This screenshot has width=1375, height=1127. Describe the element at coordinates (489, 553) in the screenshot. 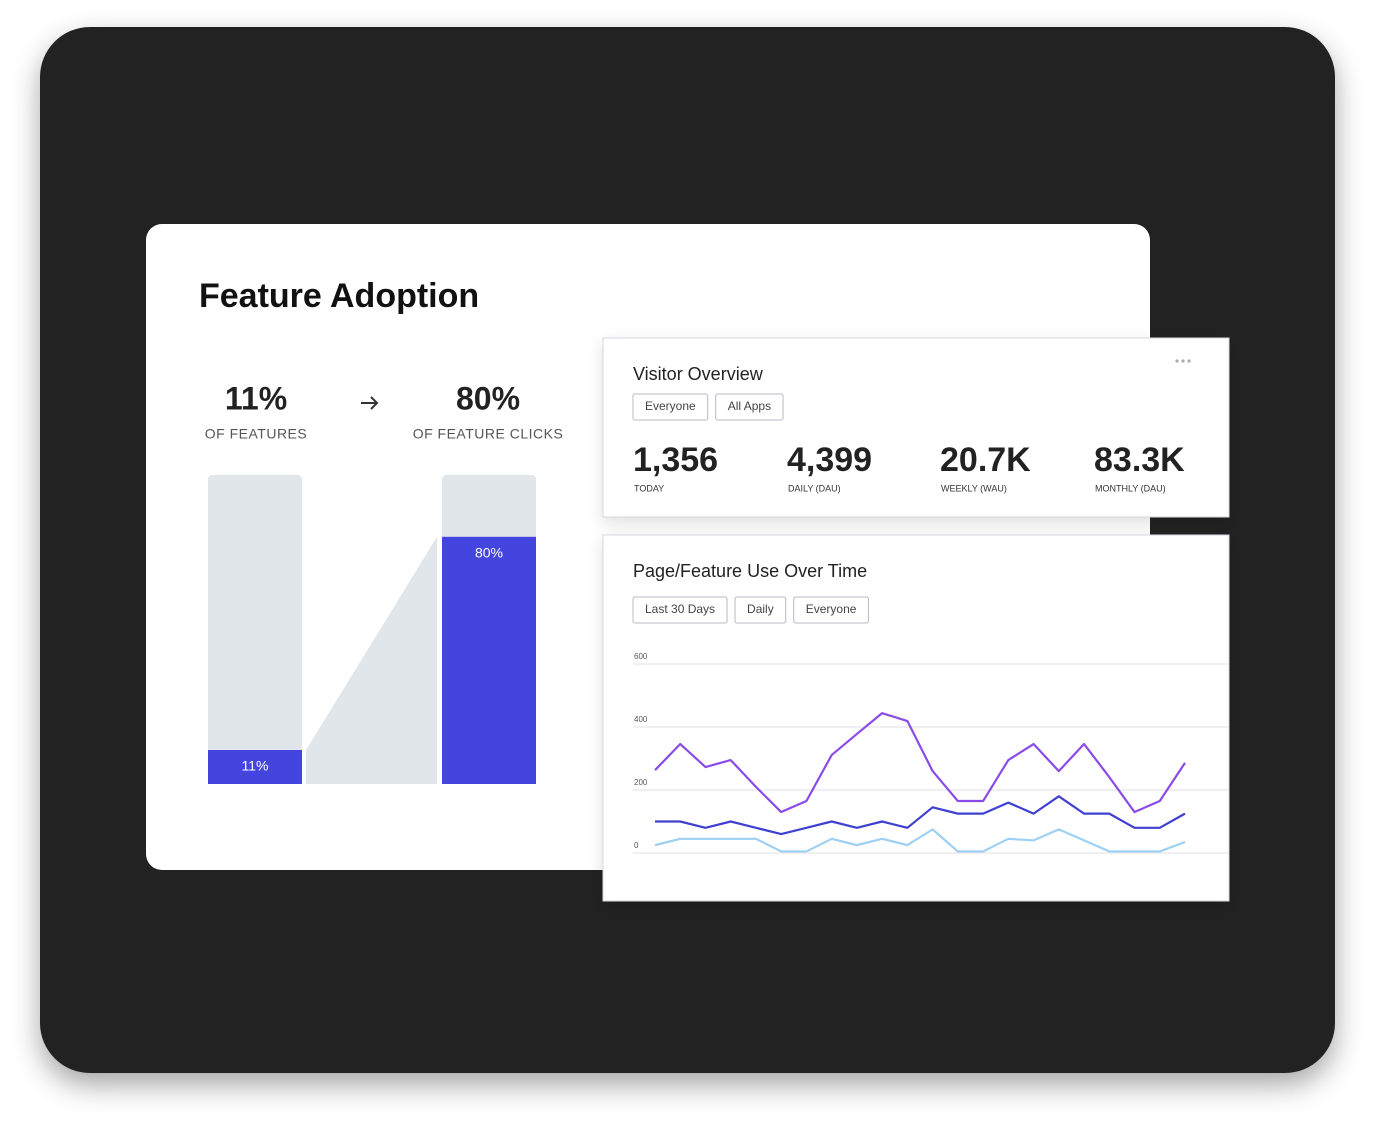

I see `bar-label: 80%` at that location.